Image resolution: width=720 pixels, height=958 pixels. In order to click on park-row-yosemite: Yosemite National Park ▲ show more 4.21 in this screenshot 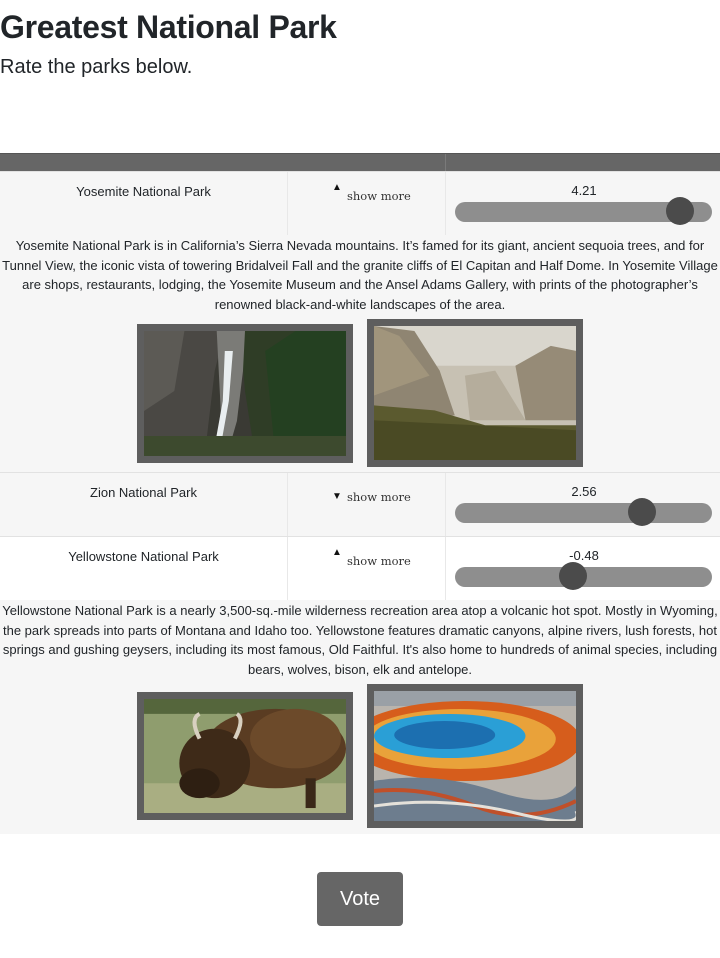, I will do `click(360, 203)`.